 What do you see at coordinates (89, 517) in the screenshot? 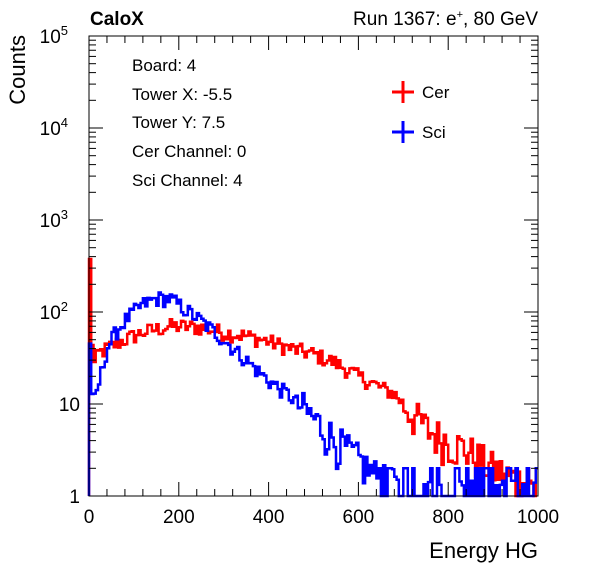
I see `x-tick-label: 0` at bounding box center [89, 517].